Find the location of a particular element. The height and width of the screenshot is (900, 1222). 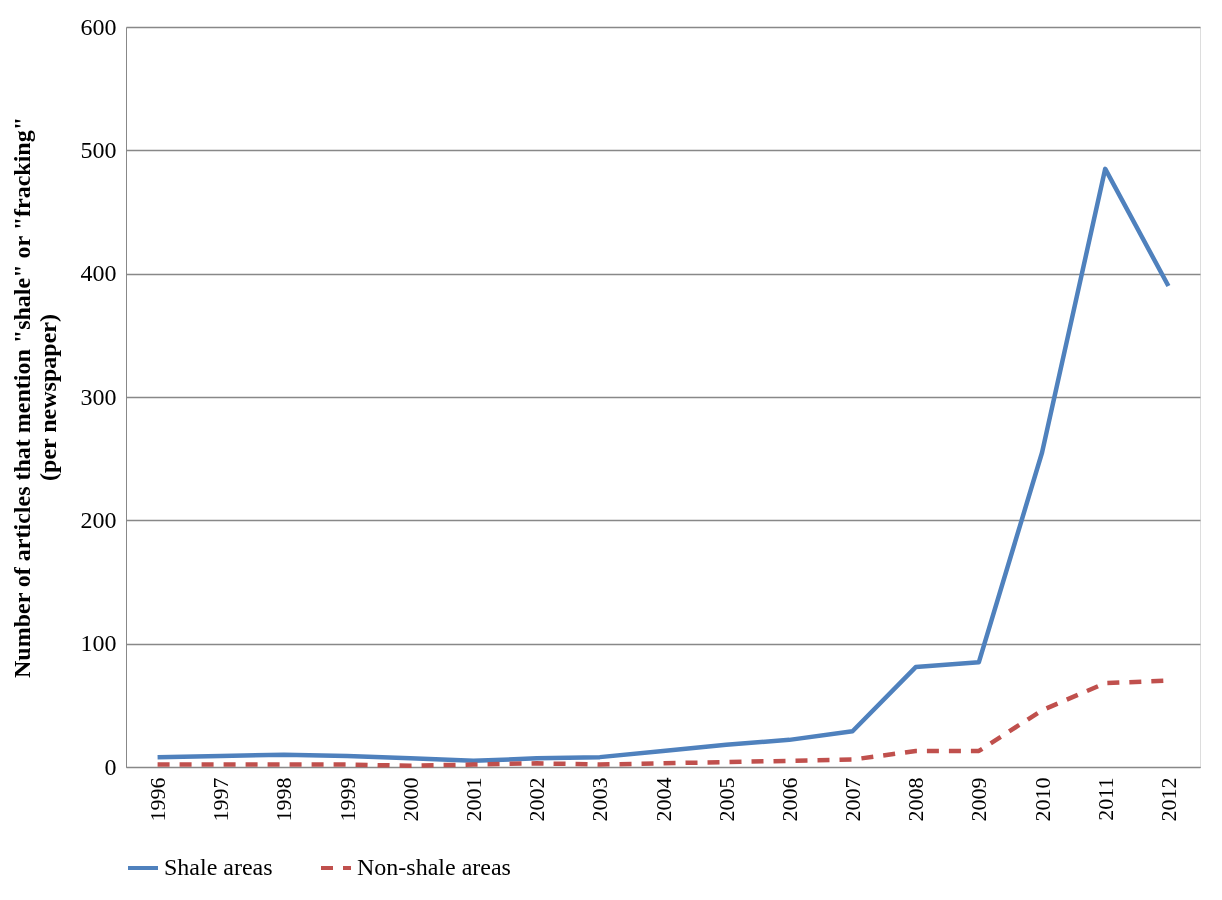

x-tick-label: 1997 is located at coordinates (221, 799).